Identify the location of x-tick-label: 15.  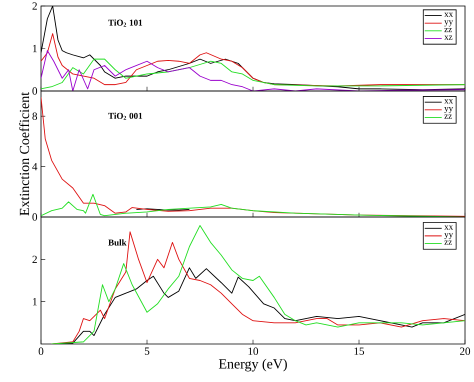
(359, 351).